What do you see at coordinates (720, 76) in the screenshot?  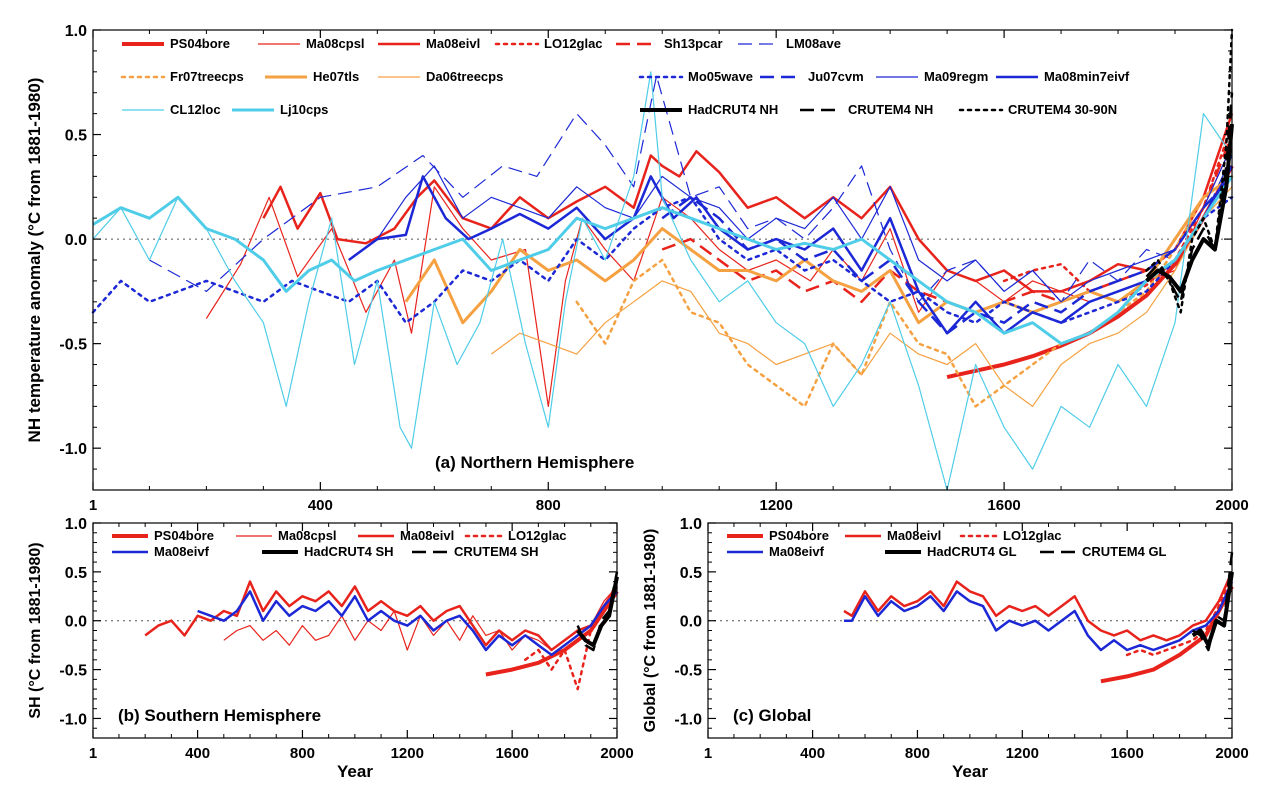 I see `legend-label: Mo05wave` at bounding box center [720, 76].